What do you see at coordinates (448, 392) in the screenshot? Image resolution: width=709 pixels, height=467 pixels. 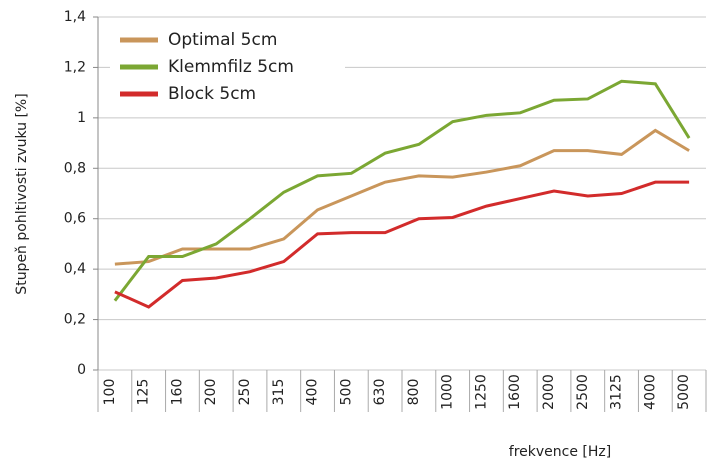 I see `x-tick-label: 1000` at bounding box center [448, 392].